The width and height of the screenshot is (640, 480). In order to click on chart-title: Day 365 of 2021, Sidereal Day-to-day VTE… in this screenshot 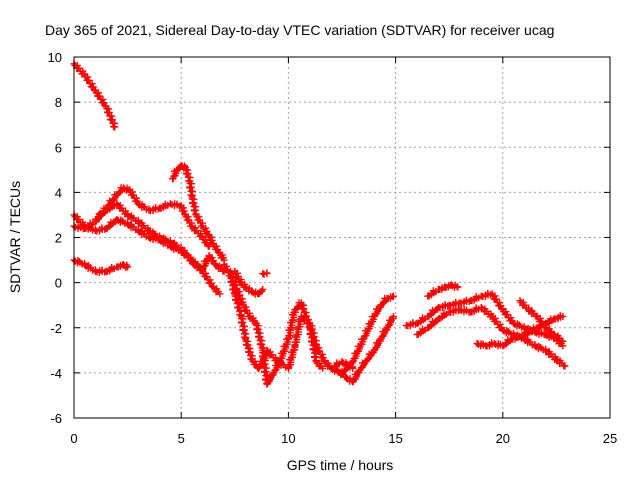, I will do `click(299, 30)`.